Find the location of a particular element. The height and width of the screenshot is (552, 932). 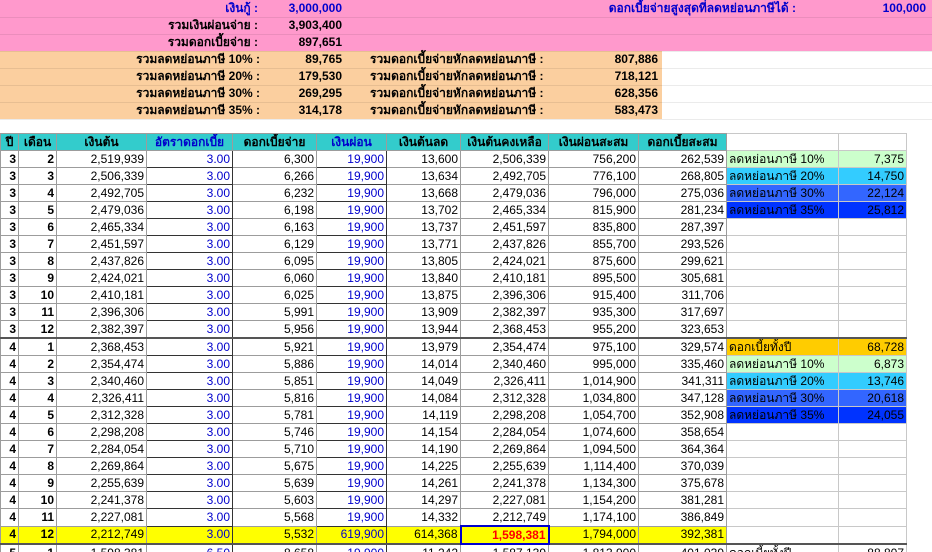

cell-cumulative-payment: 1,174,100 is located at coordinates (593, 517).